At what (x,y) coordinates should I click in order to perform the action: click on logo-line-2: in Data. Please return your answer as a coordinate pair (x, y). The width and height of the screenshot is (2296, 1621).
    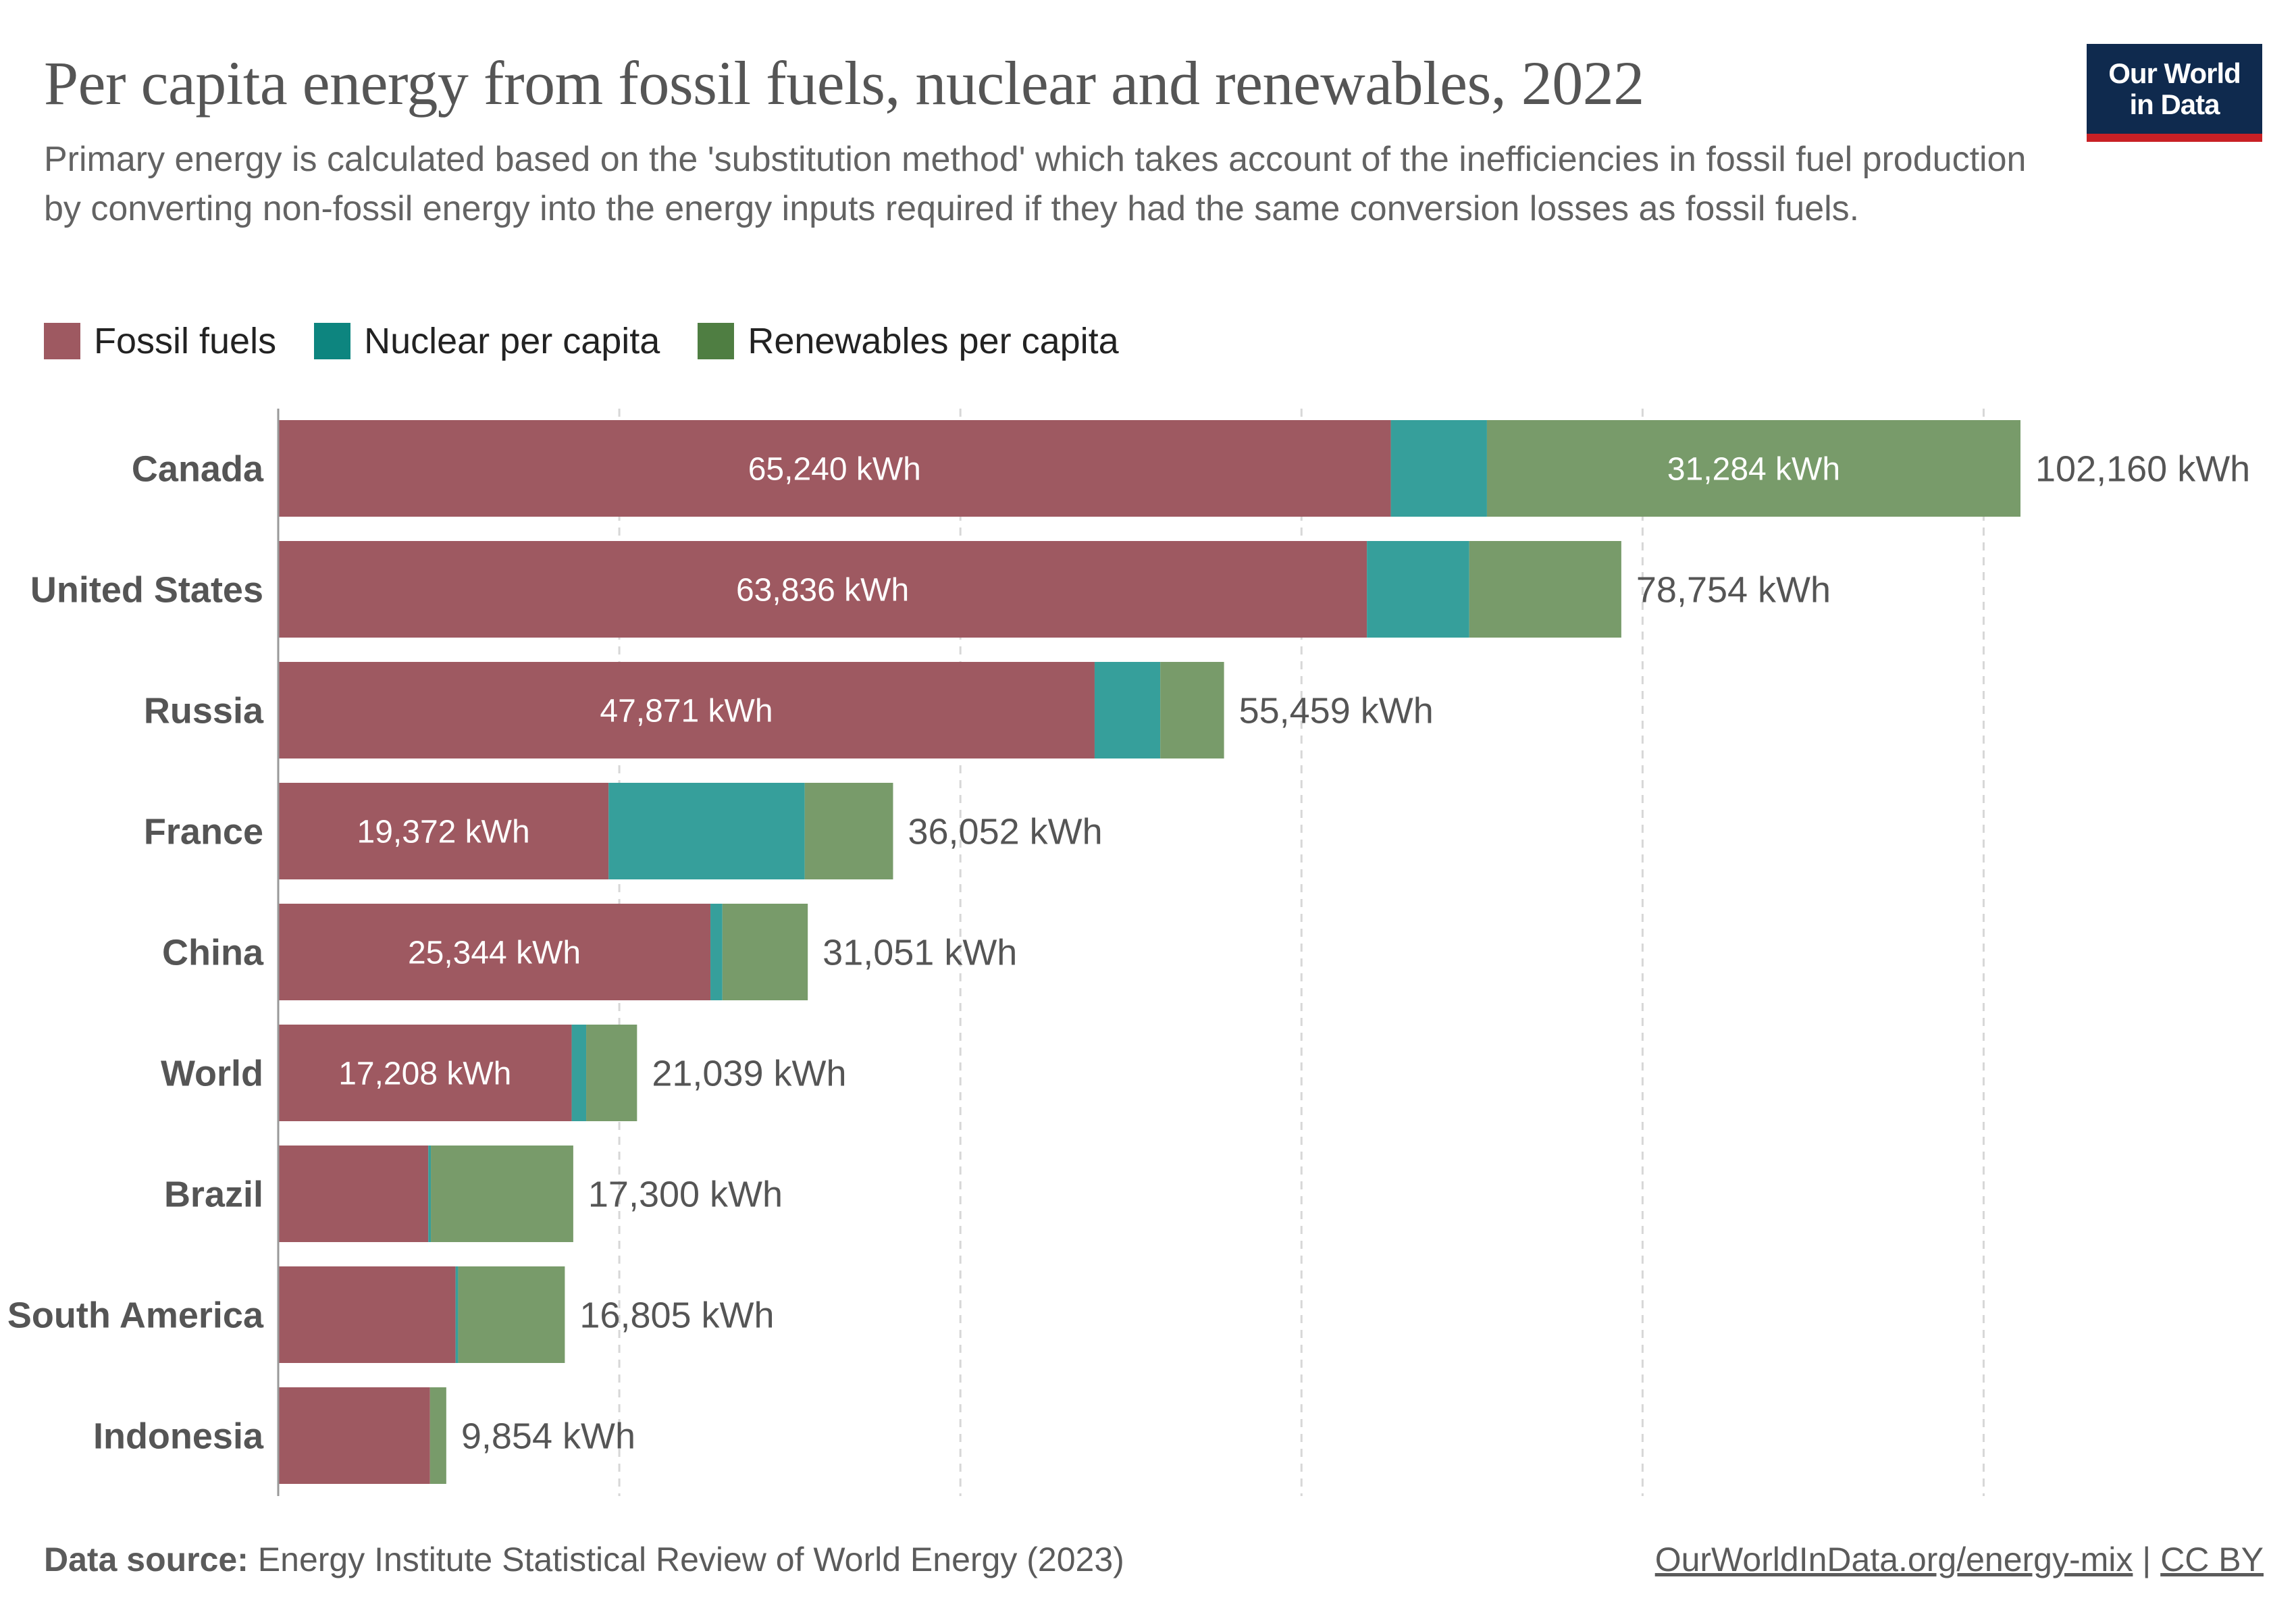
    Looking at the image, I should click on (2174, 104).